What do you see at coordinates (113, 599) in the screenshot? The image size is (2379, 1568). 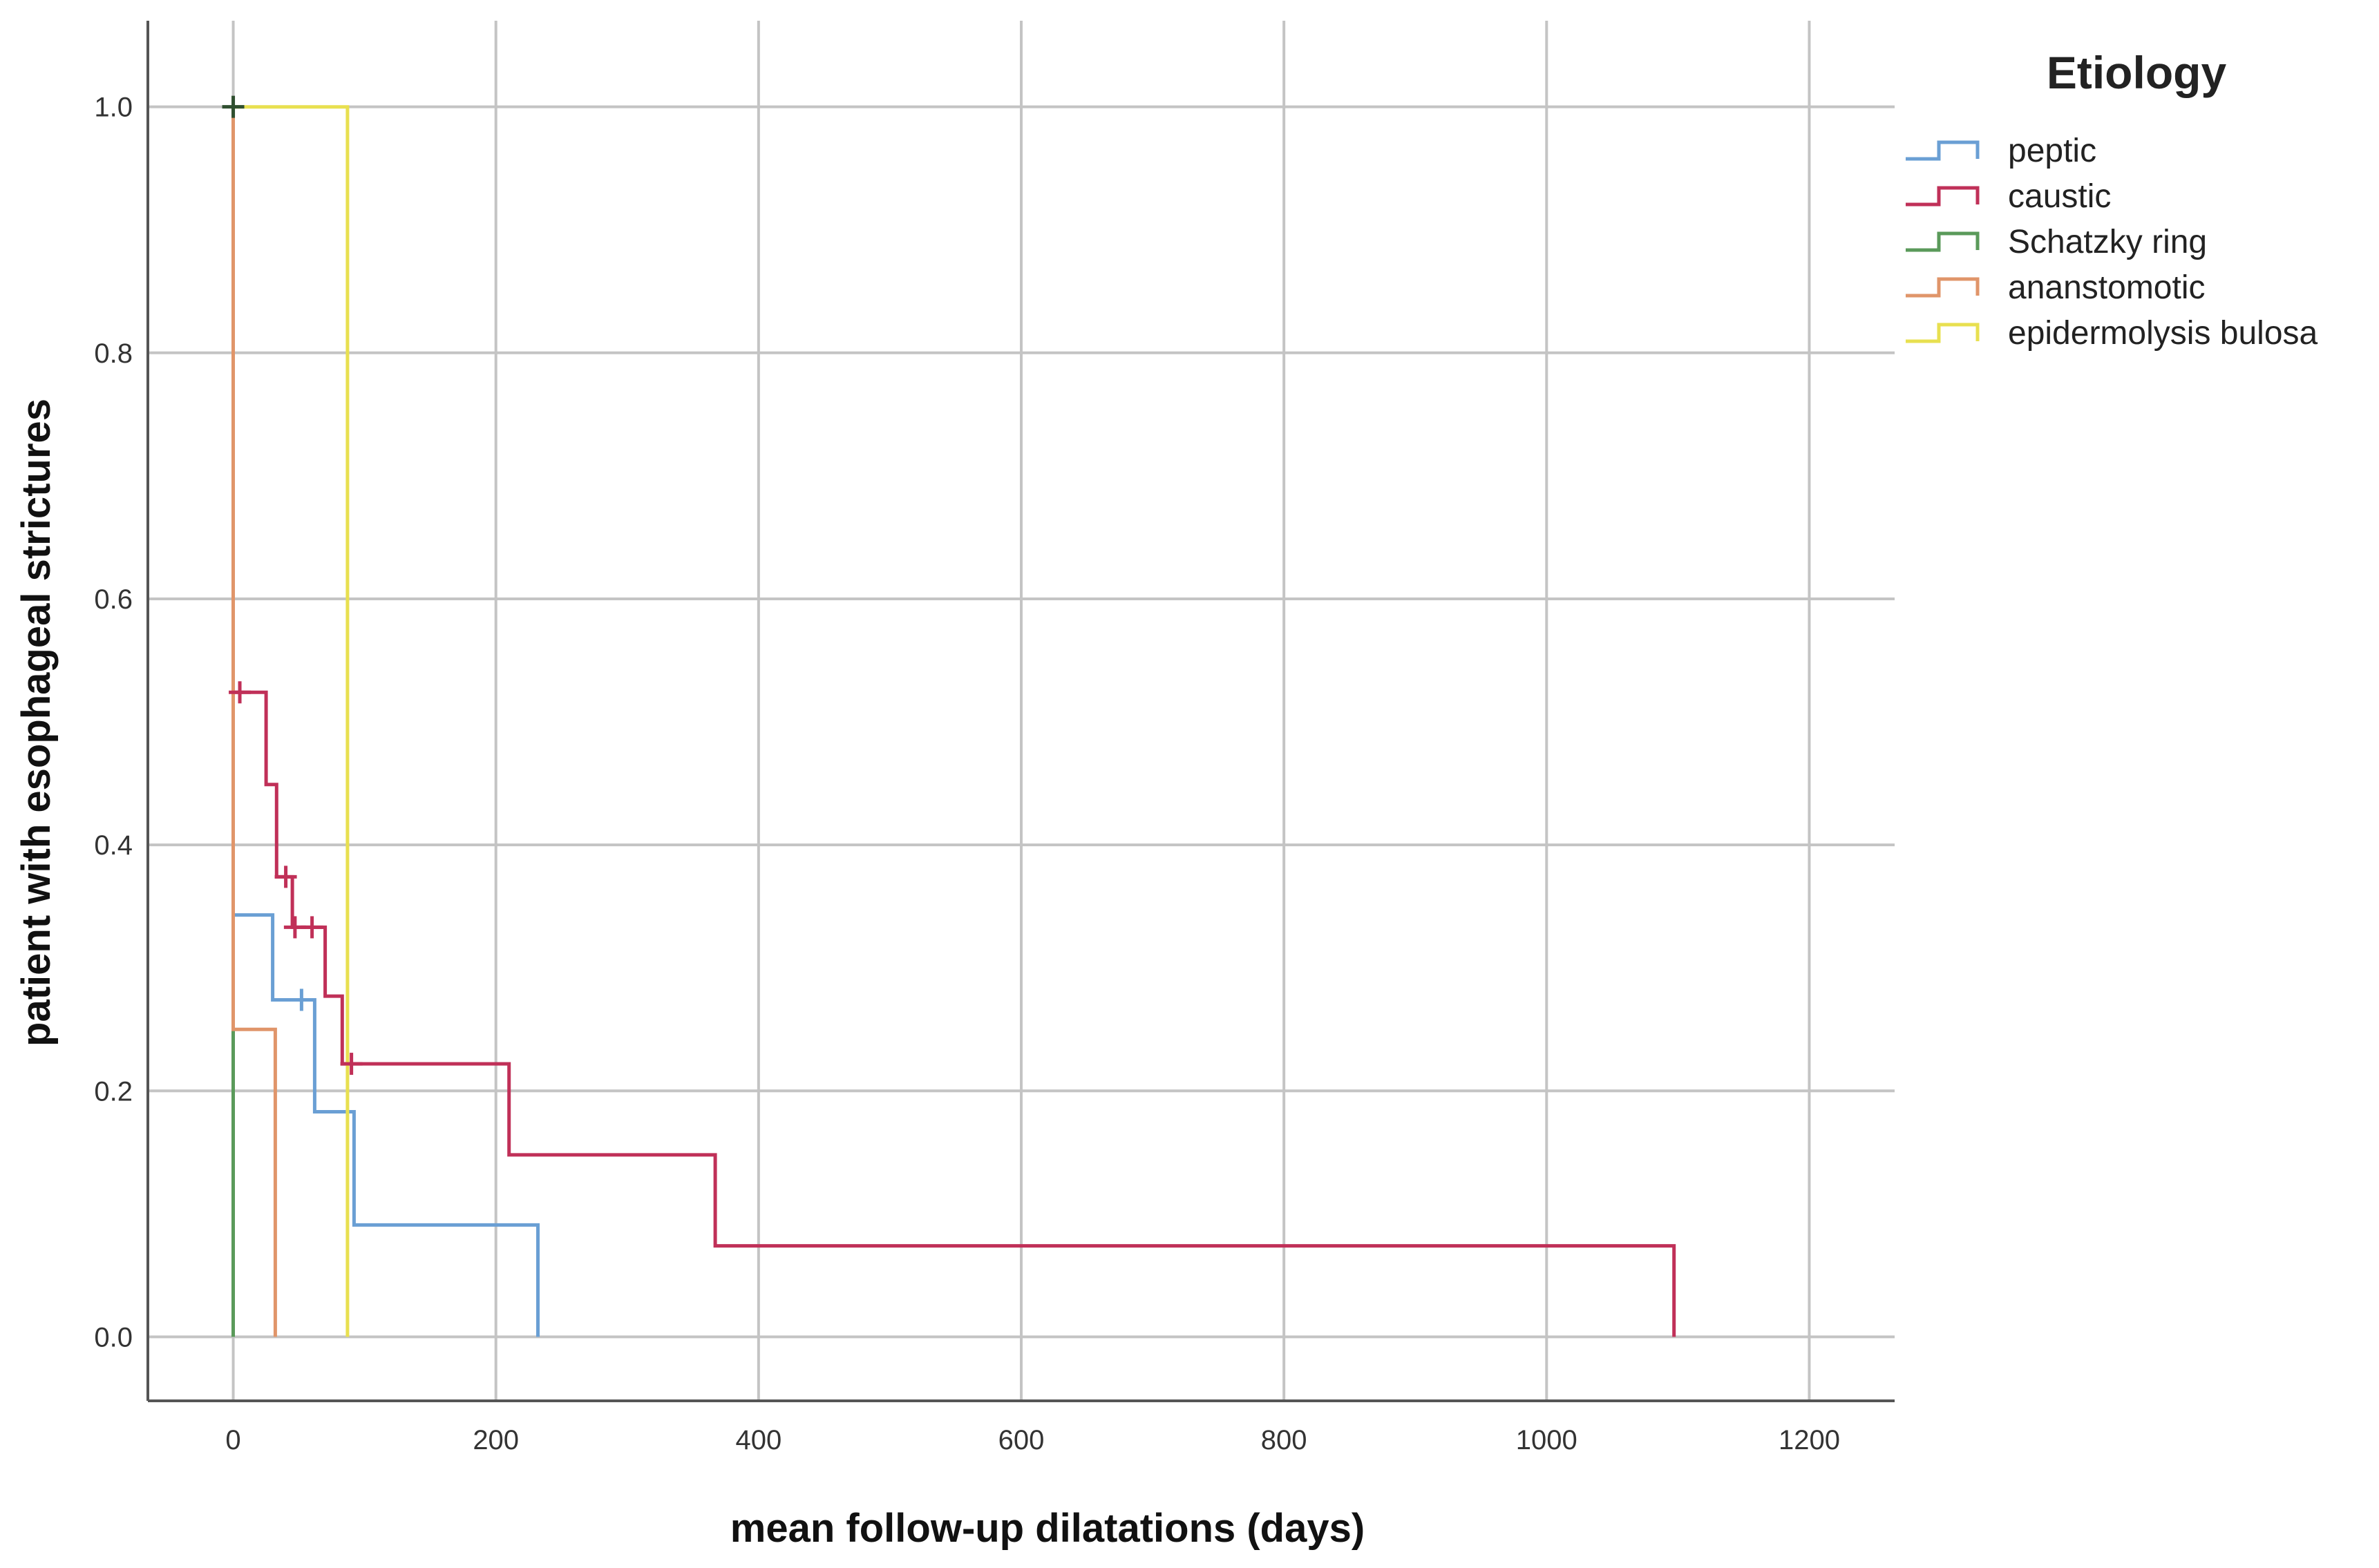 I see `y-tick-label: 0.6` at bounding box center [113, 599].